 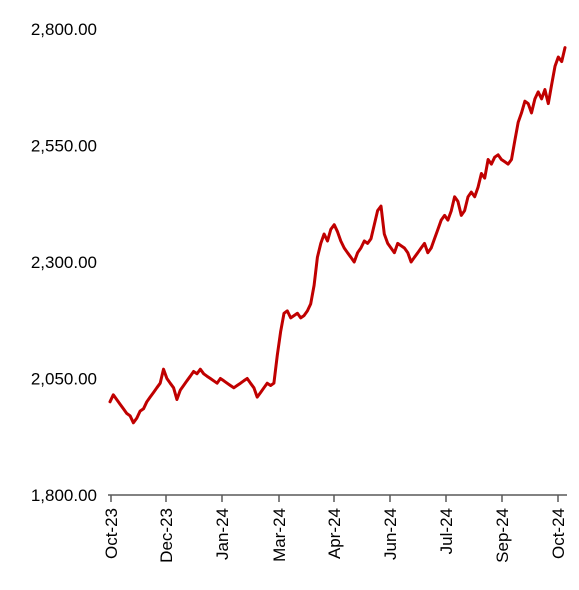 What do you see at coordinates (111, 533) in the screenshot?
I see `x-tick-label: Oct-23` at bounding box center [111, 533].